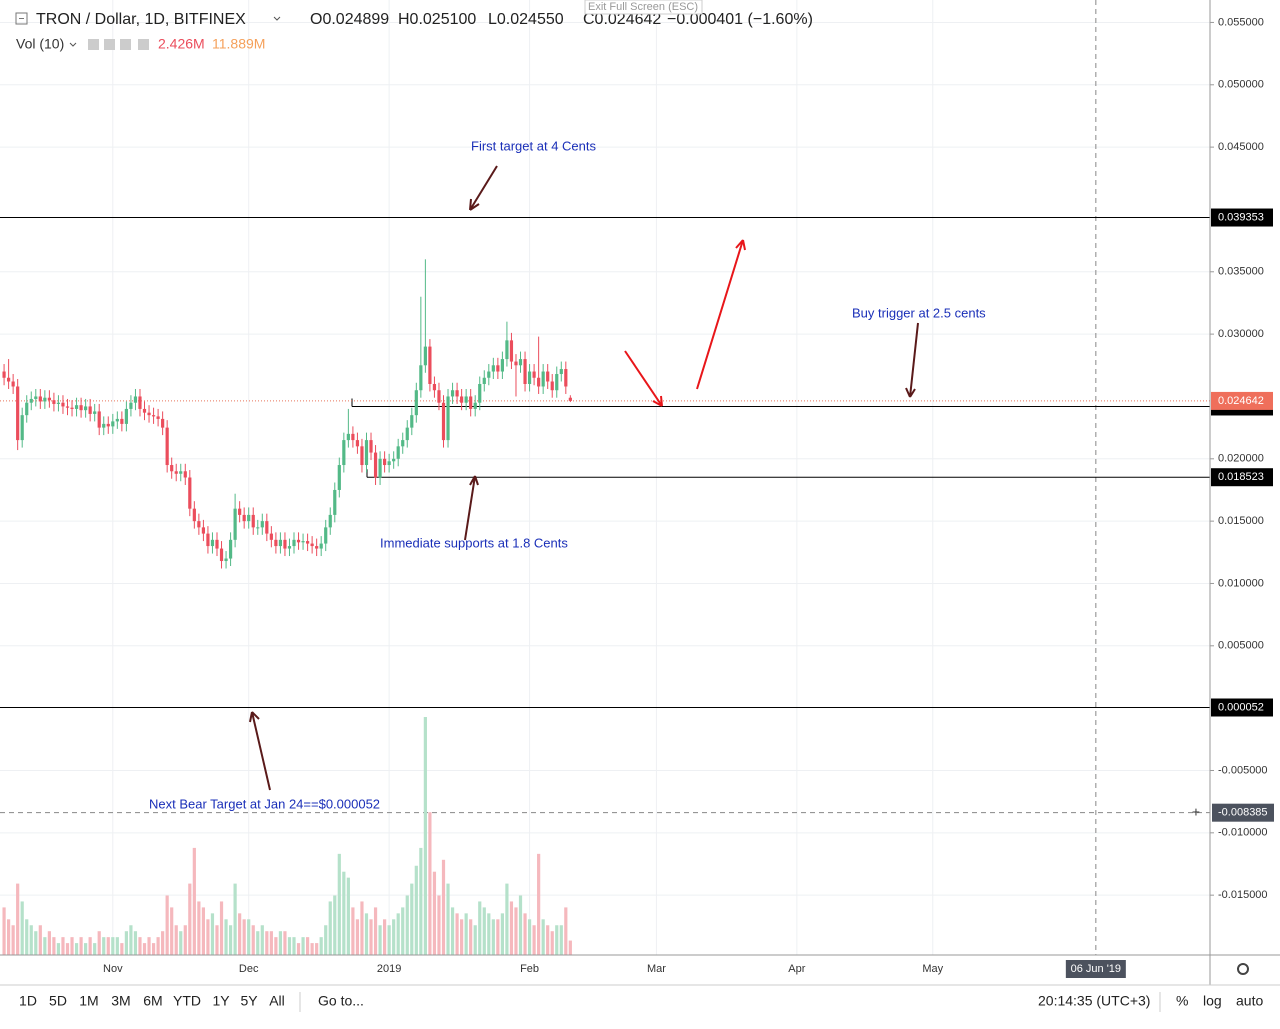 This screenshot has height=1029, width=1280. Describe the element at coordinates (1241, 401) in the screenshot. I see `last-price-label: 0.024642` at that location.